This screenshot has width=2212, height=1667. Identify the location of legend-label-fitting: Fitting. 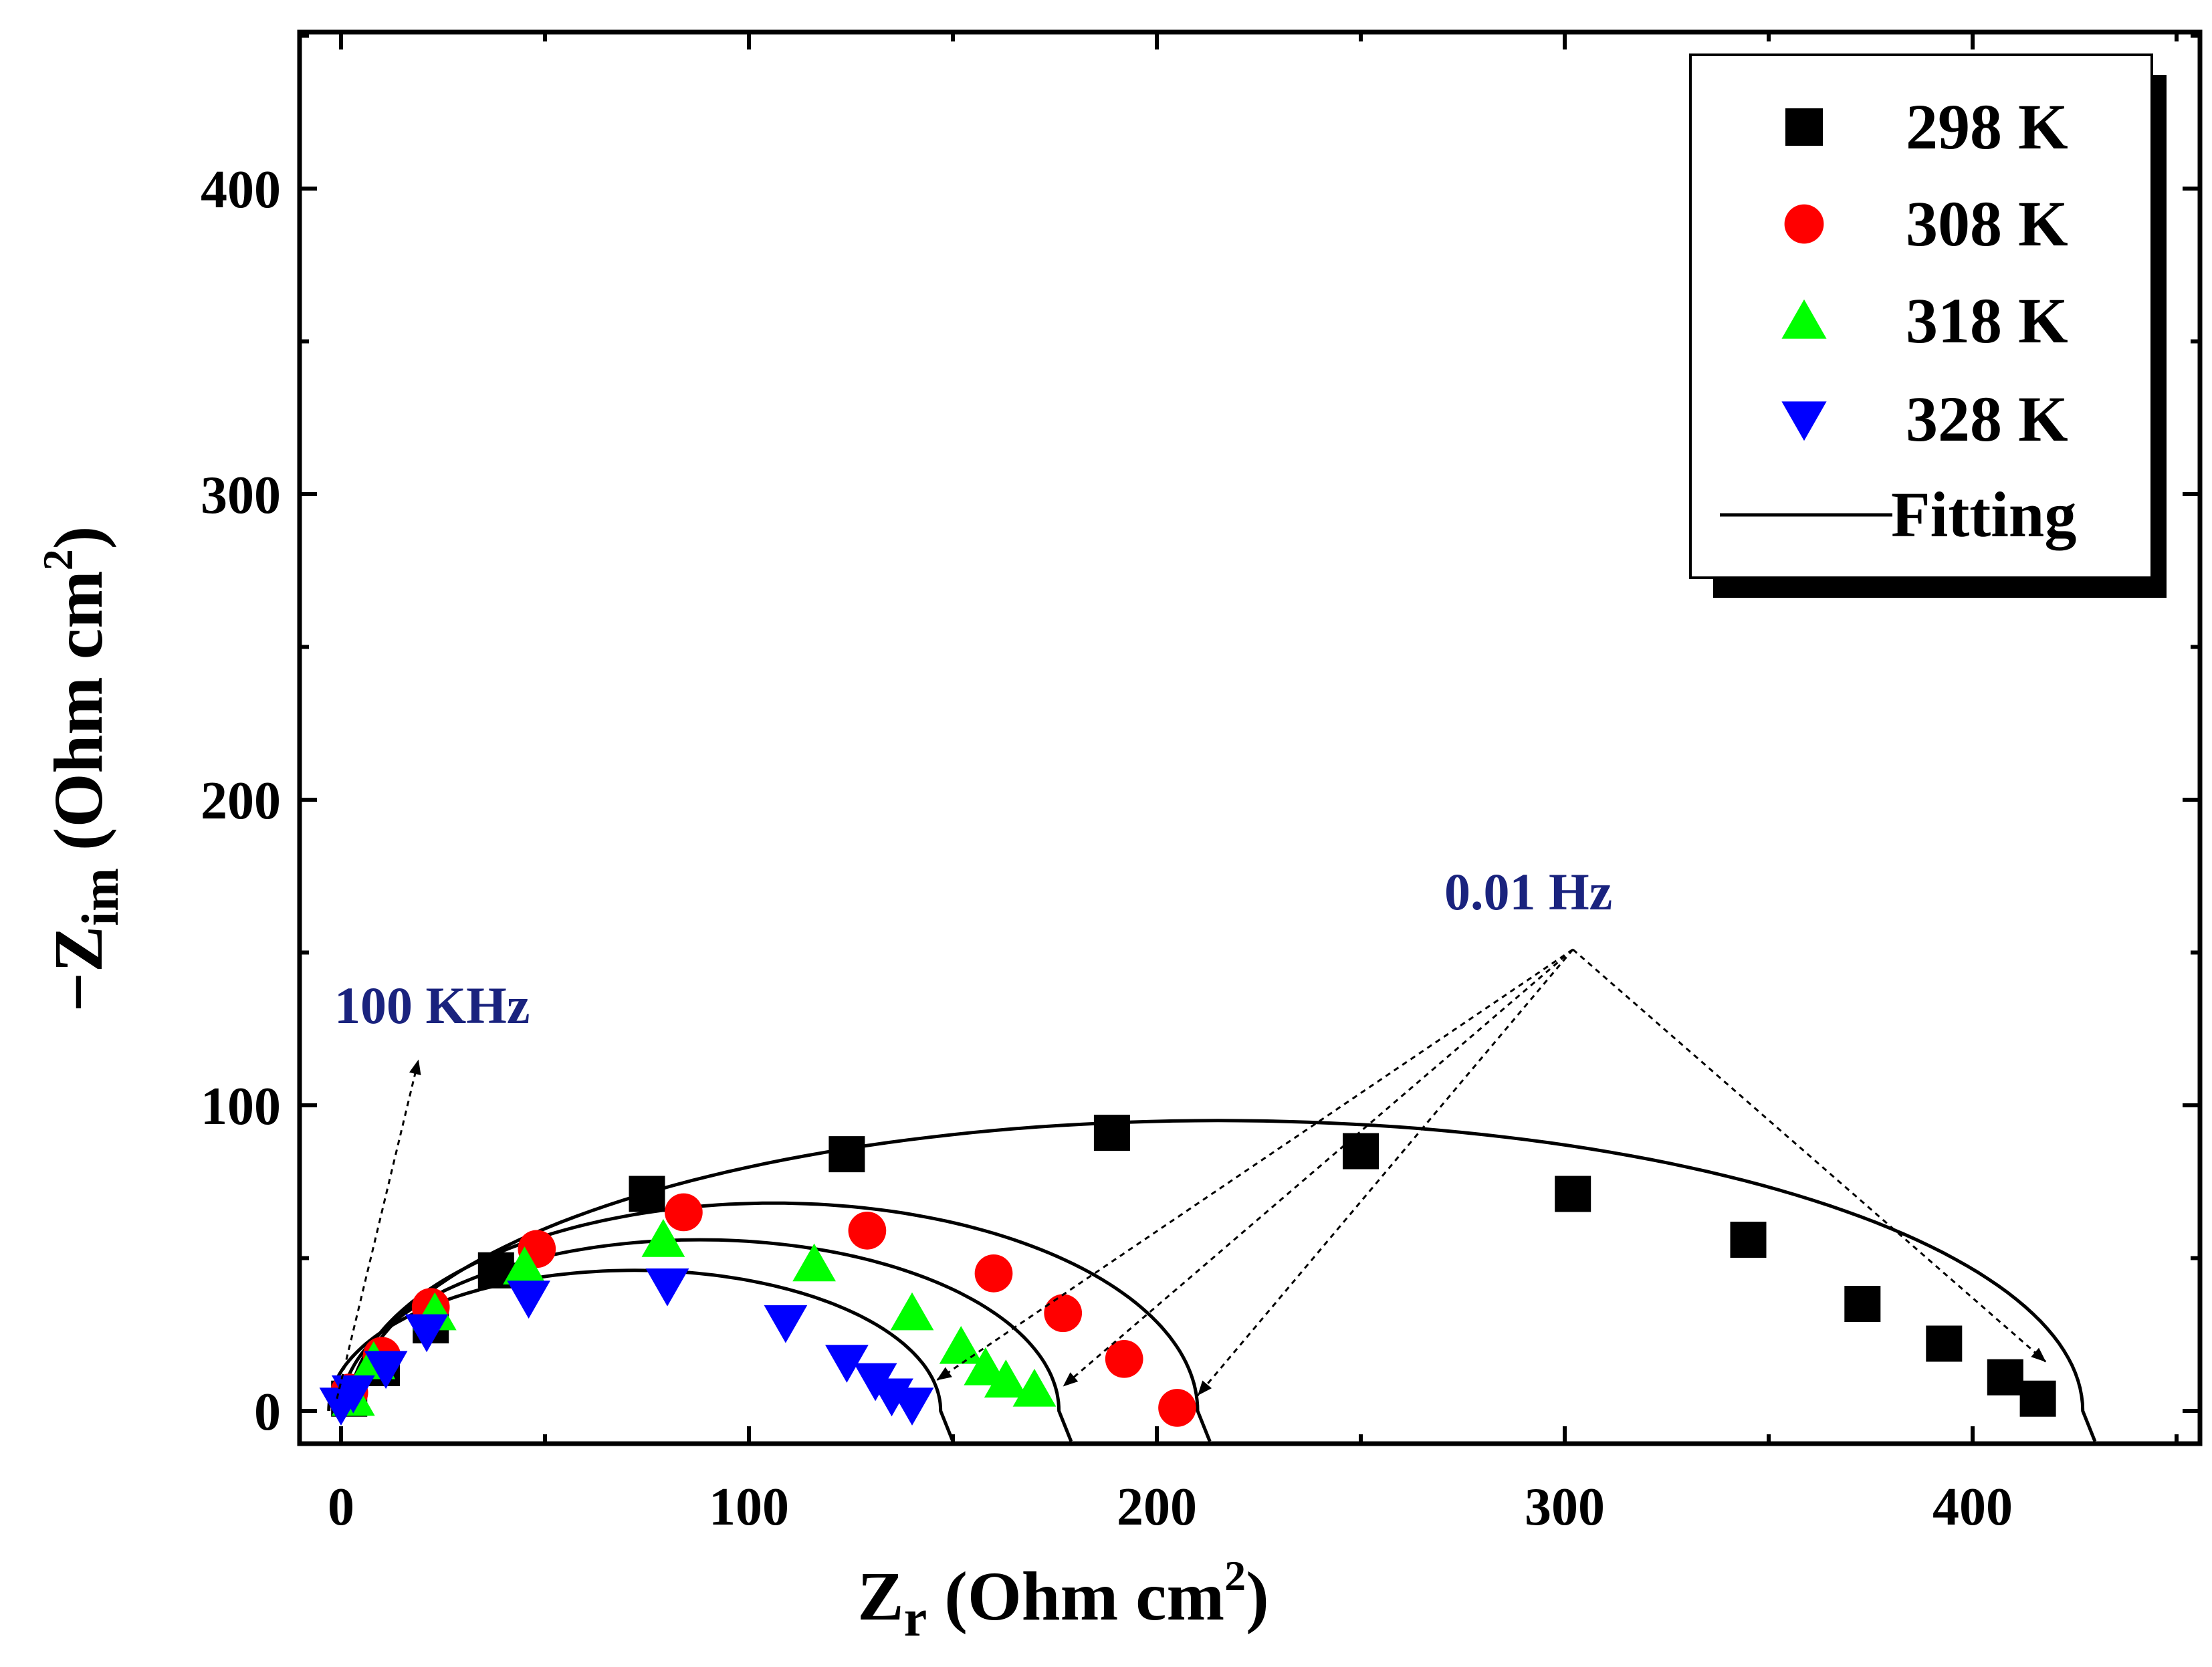
(1983, 515).